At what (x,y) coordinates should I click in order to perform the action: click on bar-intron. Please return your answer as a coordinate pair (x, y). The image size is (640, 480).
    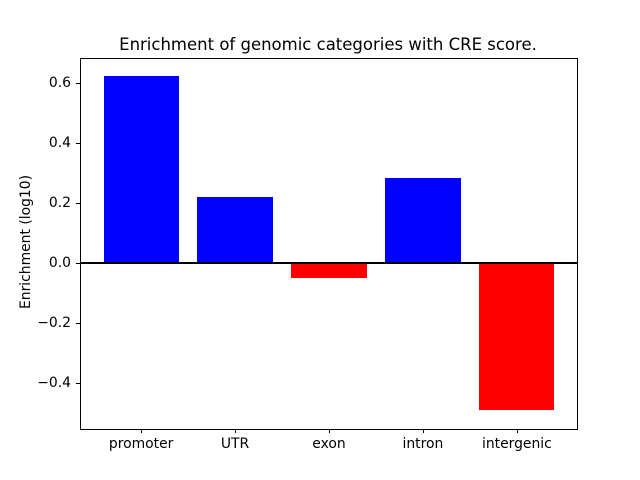
    Looking at the image, I should click on (423, 220).